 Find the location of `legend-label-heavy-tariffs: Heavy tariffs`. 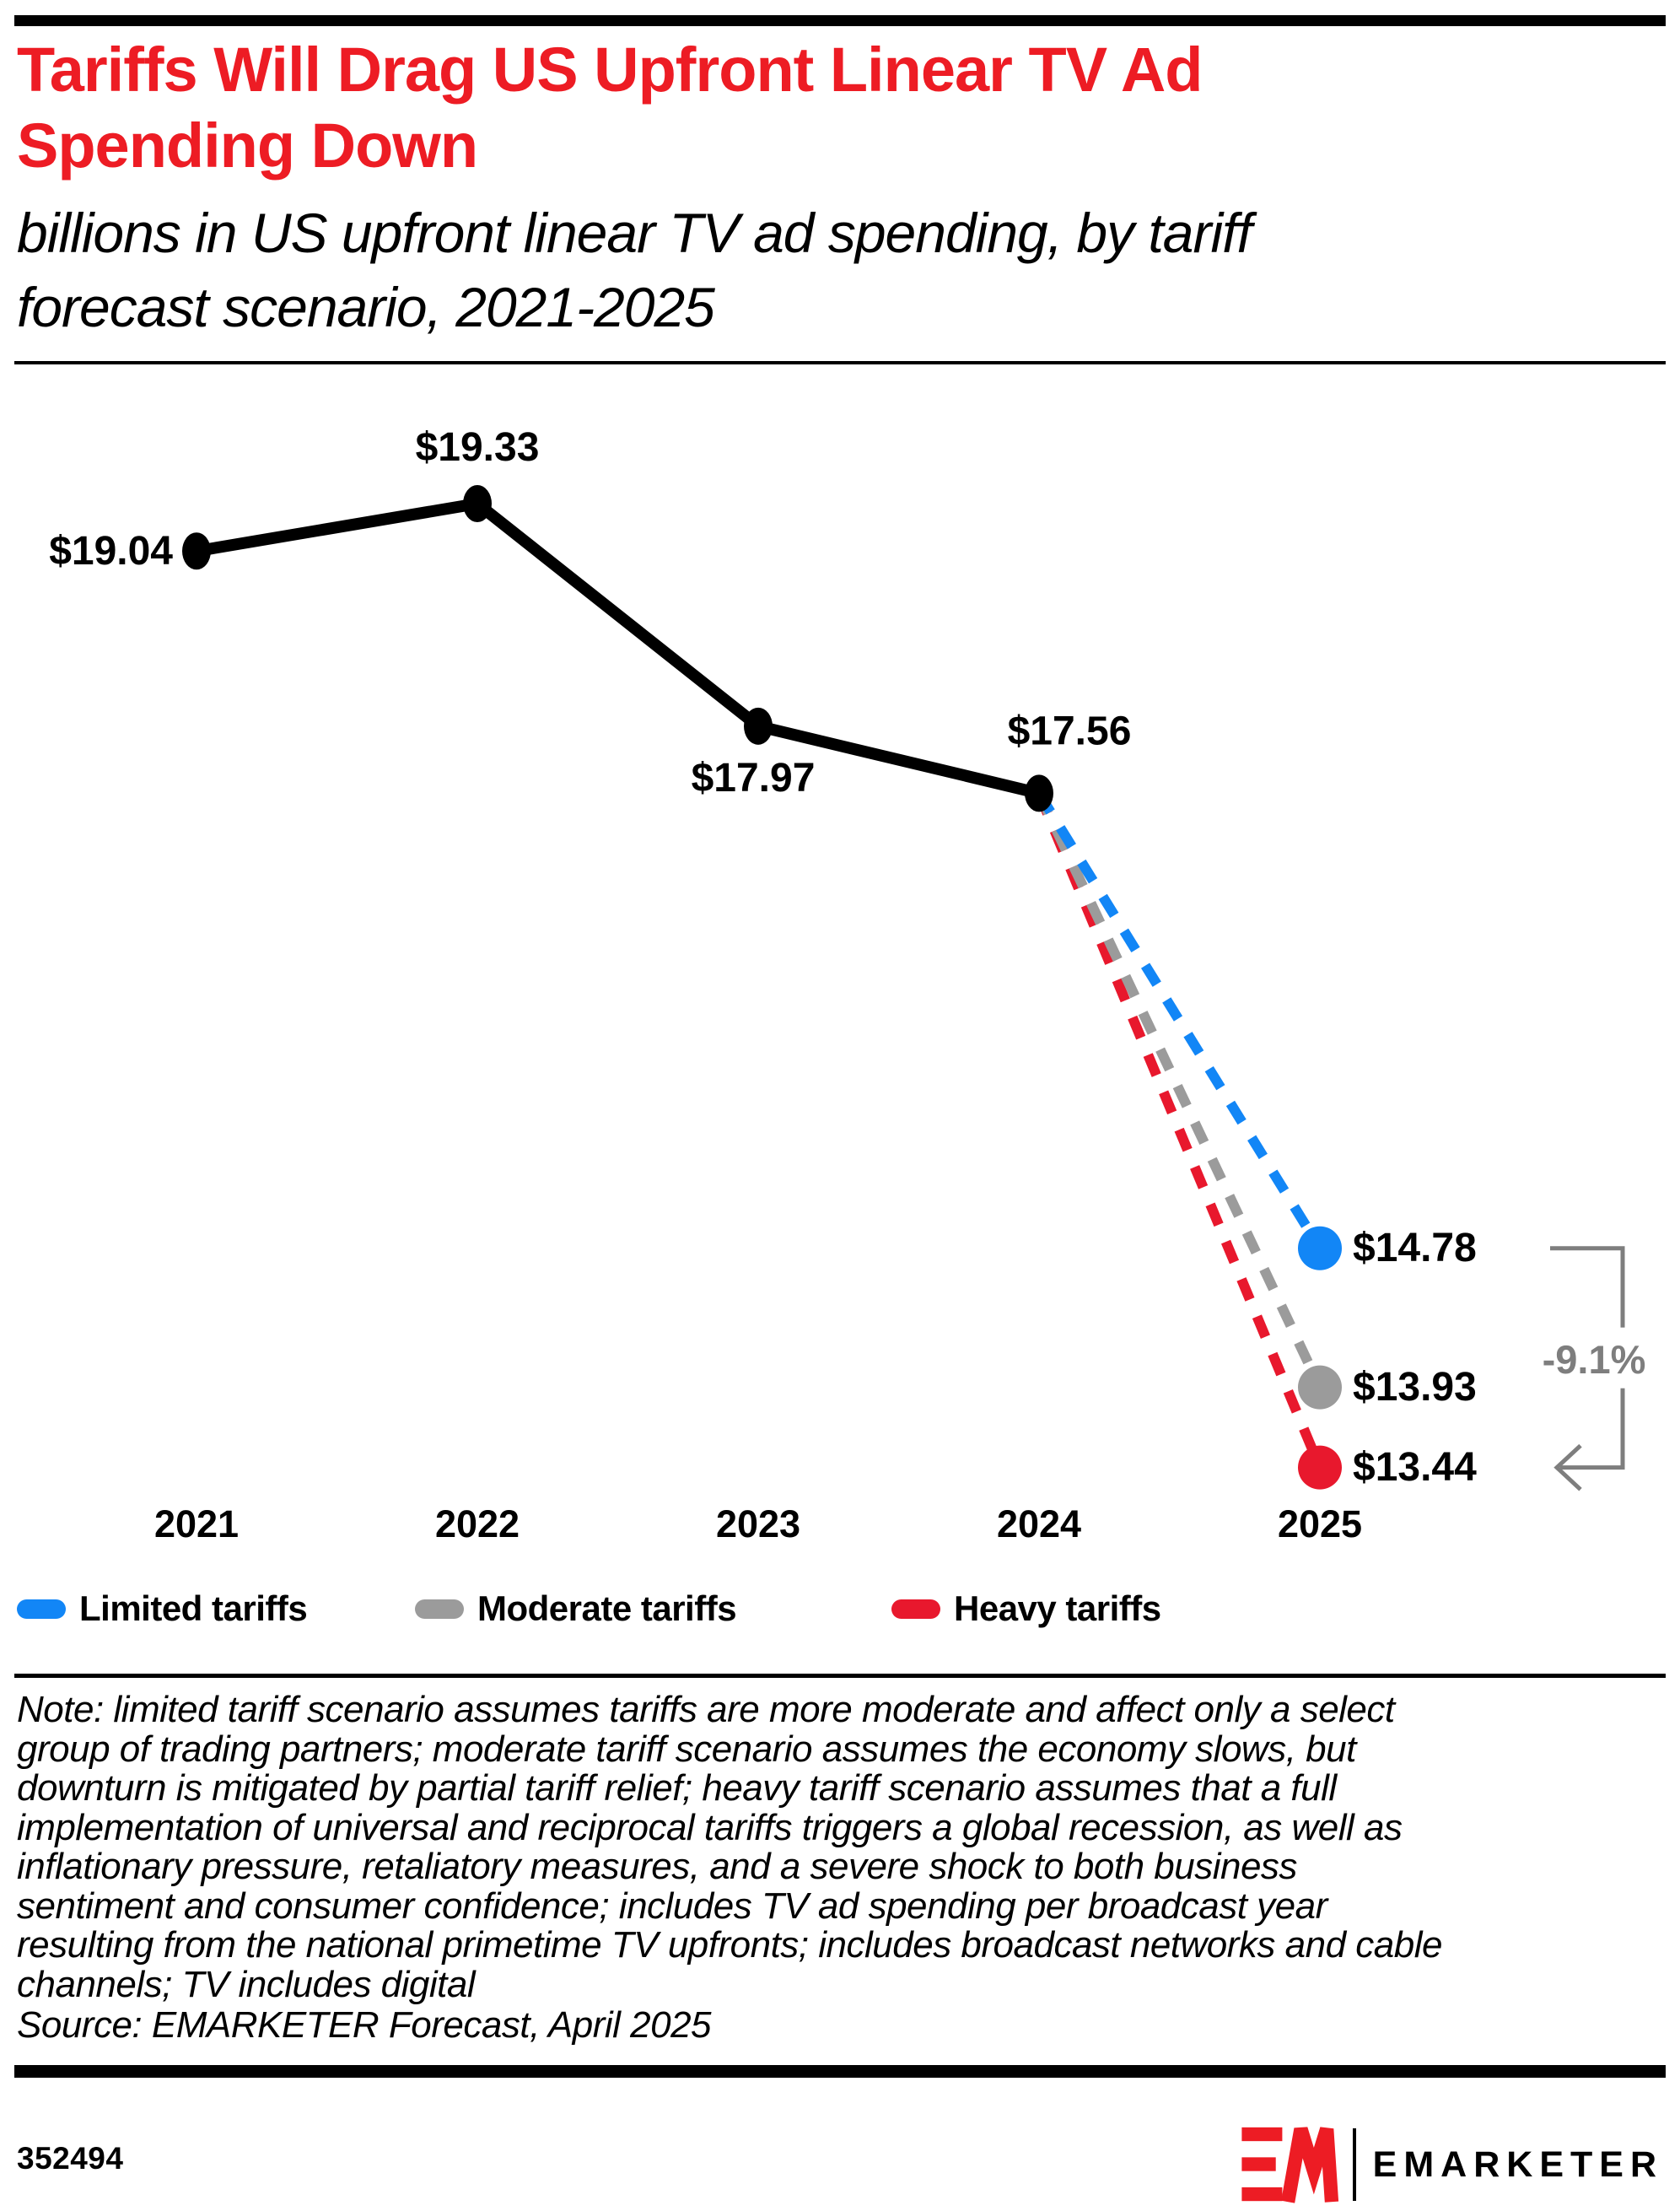

legend-label-heavy-tariffs: Heavy tariffs is located at coordinates (1057, 1608).